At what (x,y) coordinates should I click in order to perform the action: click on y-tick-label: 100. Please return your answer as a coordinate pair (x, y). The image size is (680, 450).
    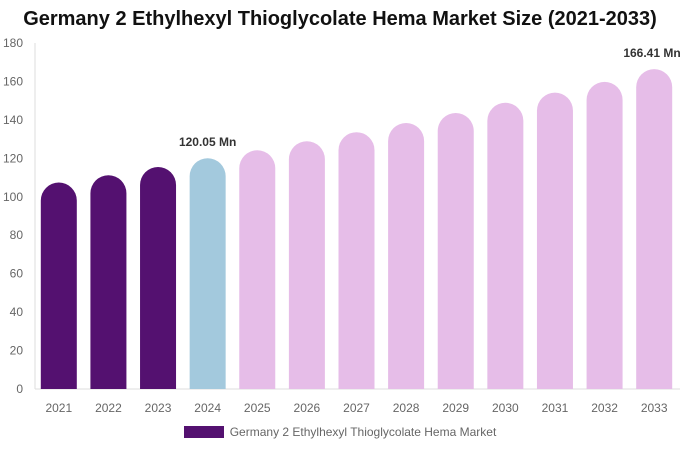
    Looking at the image, I should click on (13, 197).